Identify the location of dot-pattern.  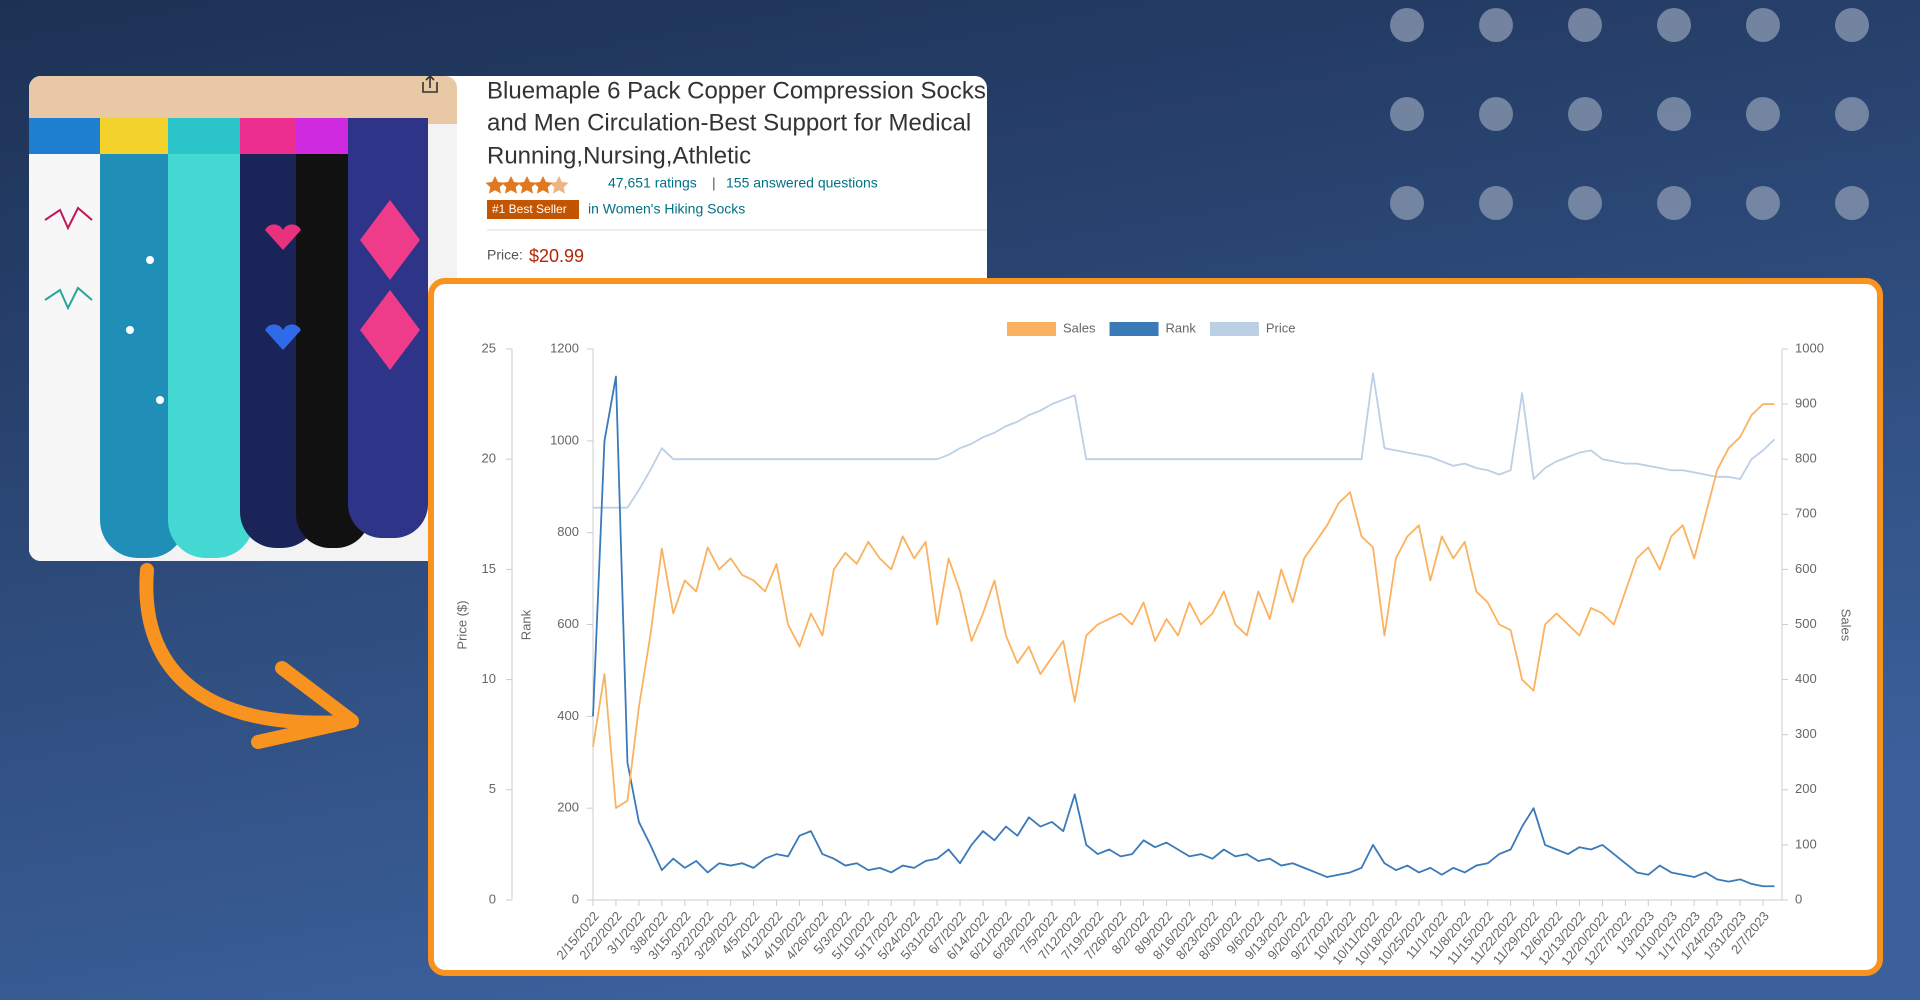
(1629, 114).